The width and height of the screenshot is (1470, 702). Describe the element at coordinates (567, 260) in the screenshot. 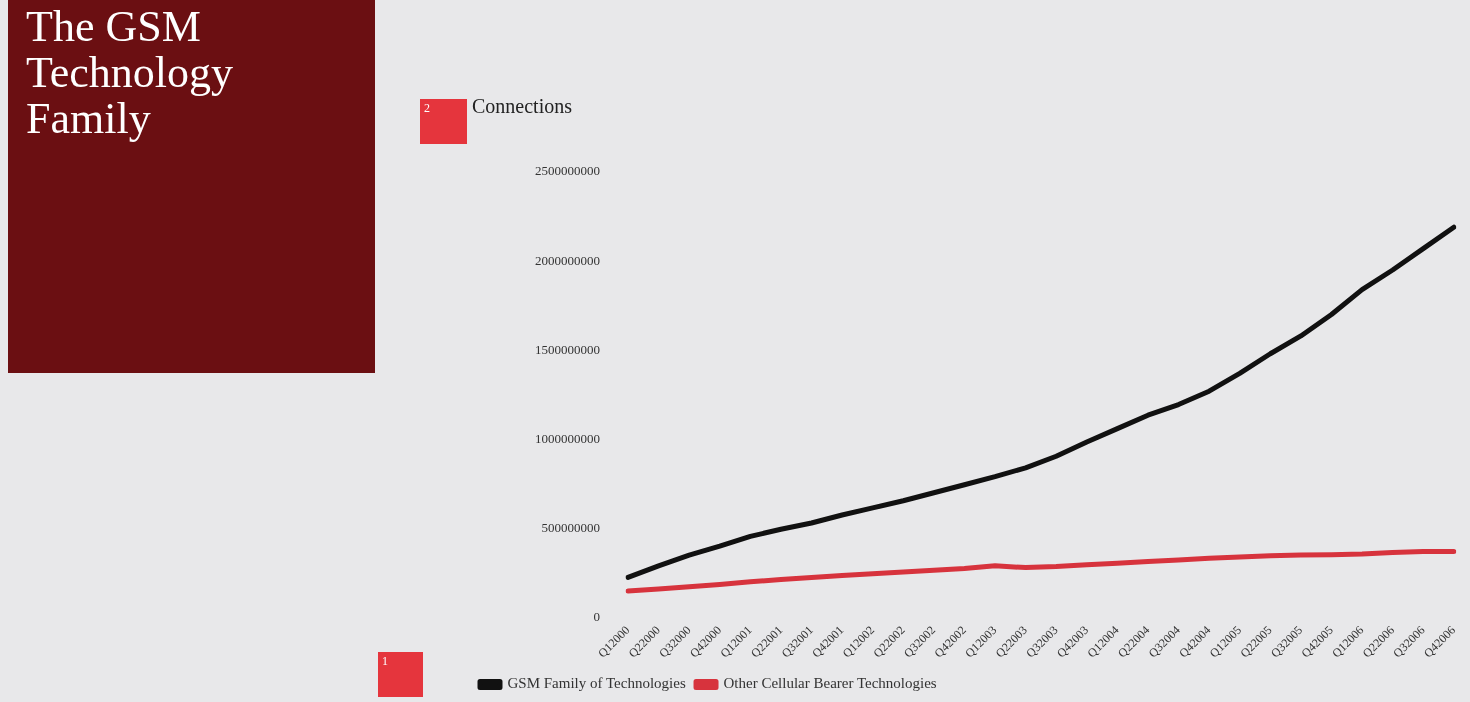

I see `y-tick-label: 2000000000` at that location.